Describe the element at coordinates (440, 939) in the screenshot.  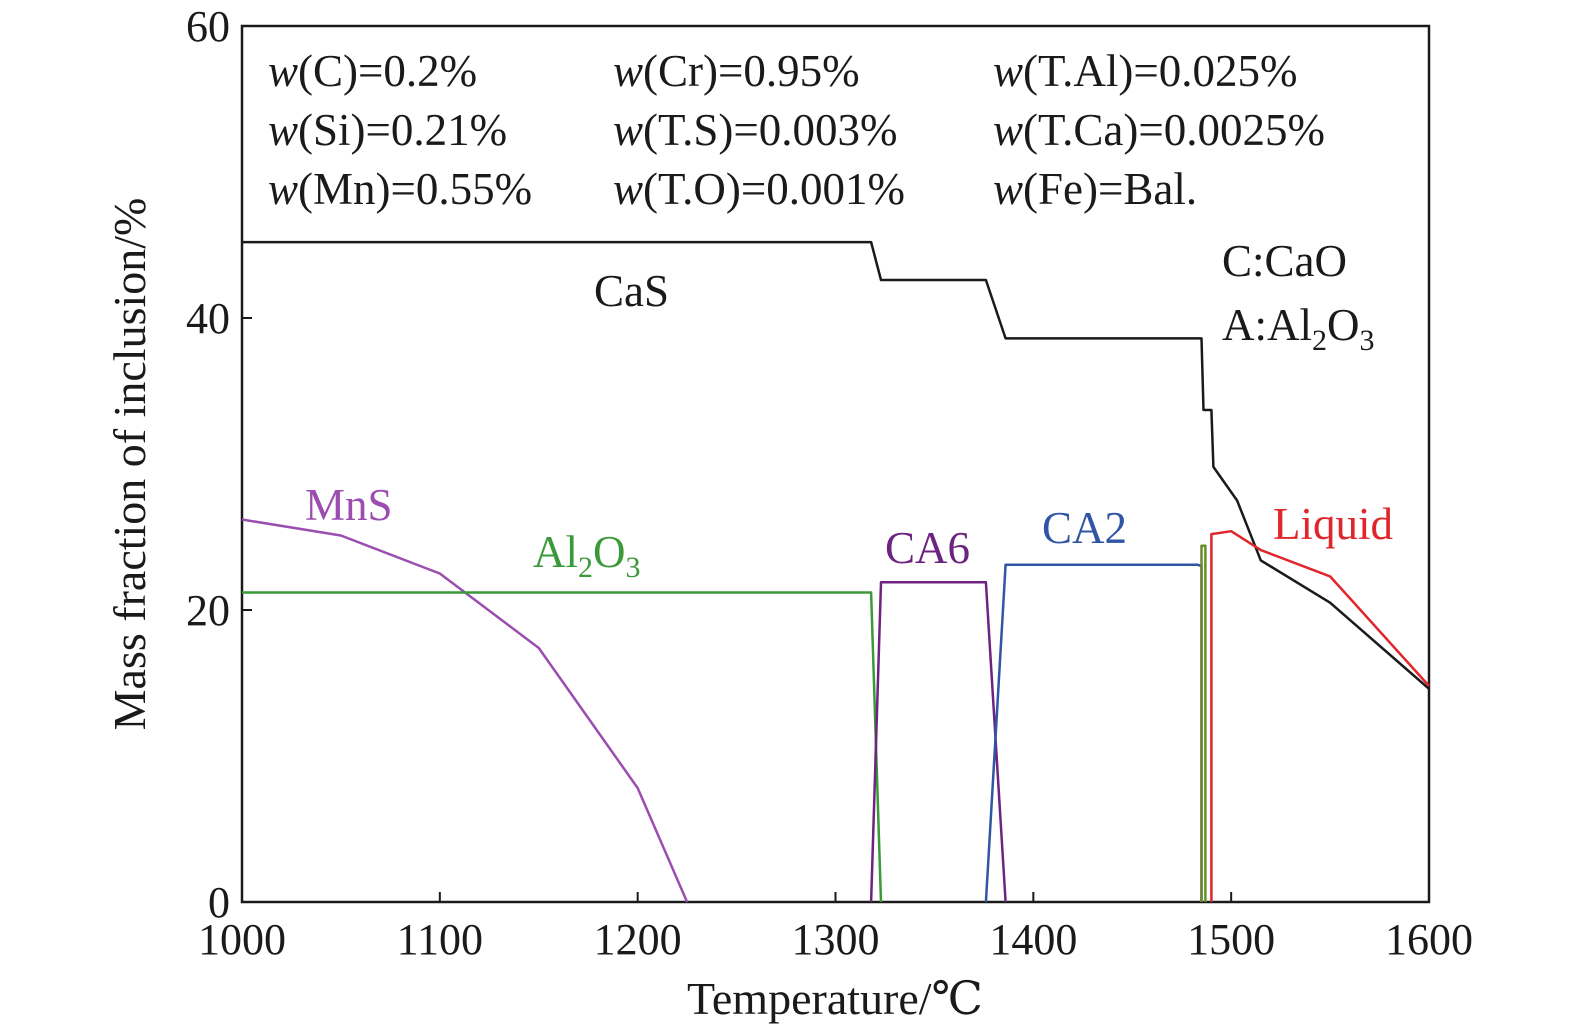
I see `x-tick-label: 1100` at that location.